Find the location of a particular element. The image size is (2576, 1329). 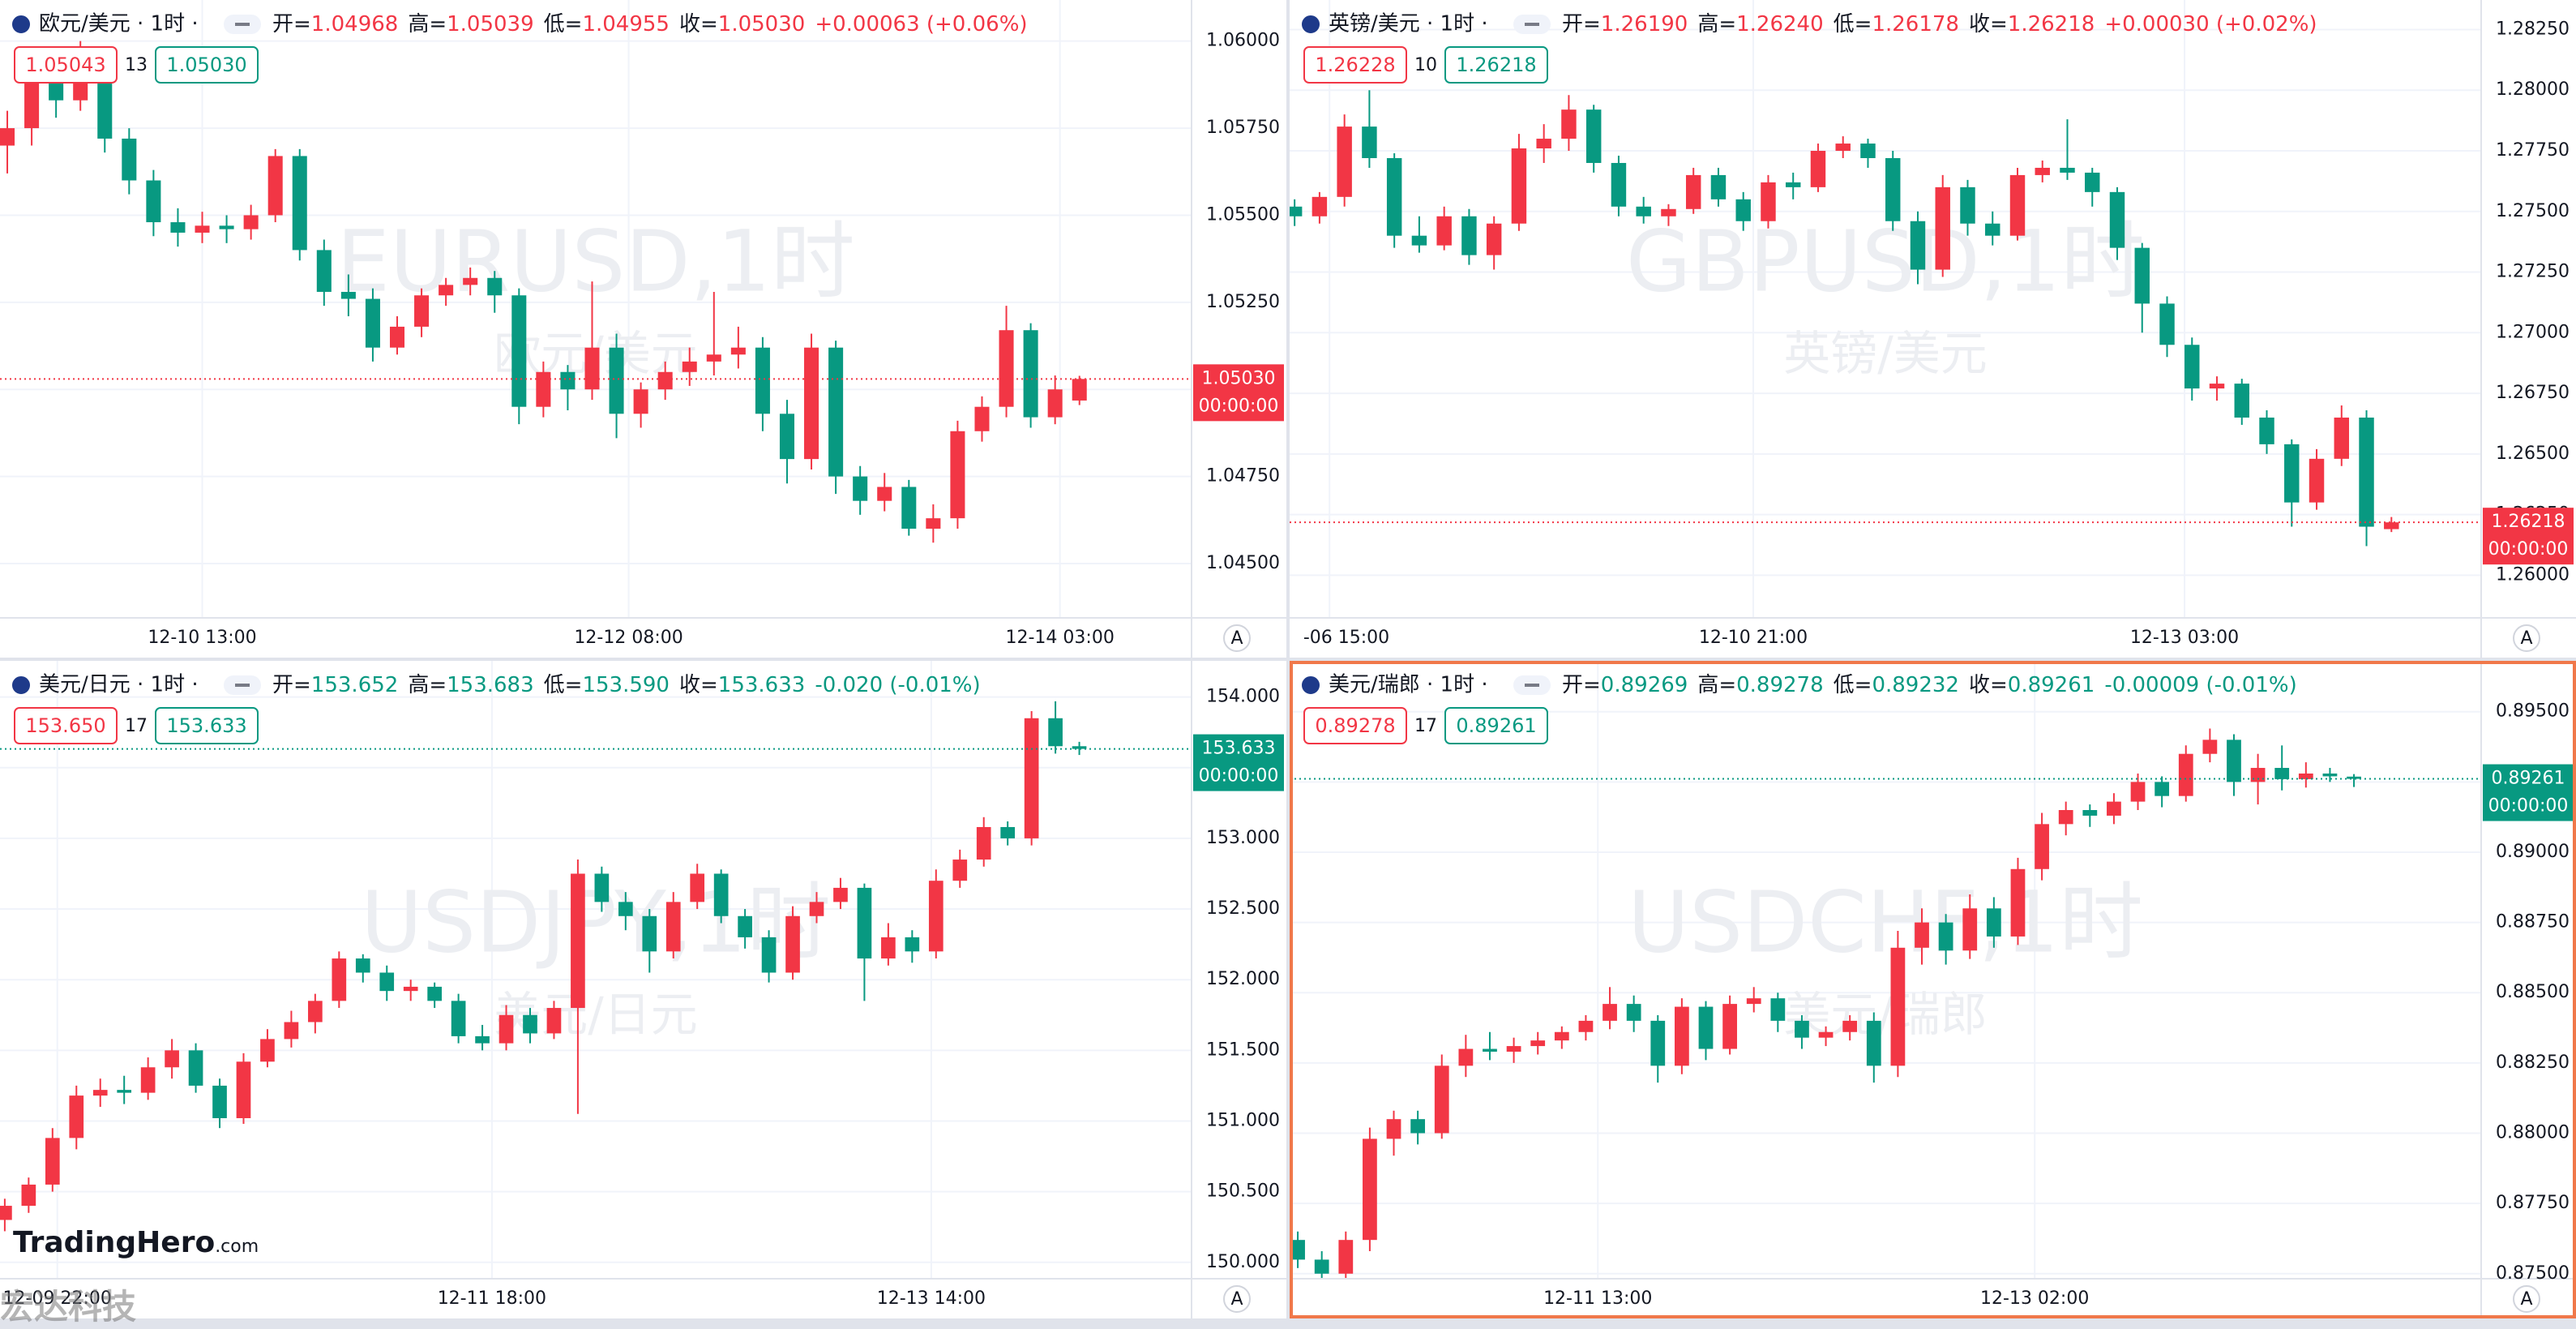

y-tick-label: 0.88000 is located at coordinates (2533, 1133).